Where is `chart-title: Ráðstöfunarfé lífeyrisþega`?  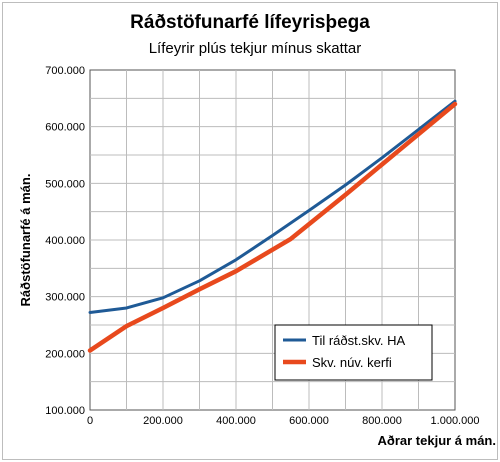
chart-title: Ráðstöfunarfé lífeyrisþega is located at coordinates (250, 22).